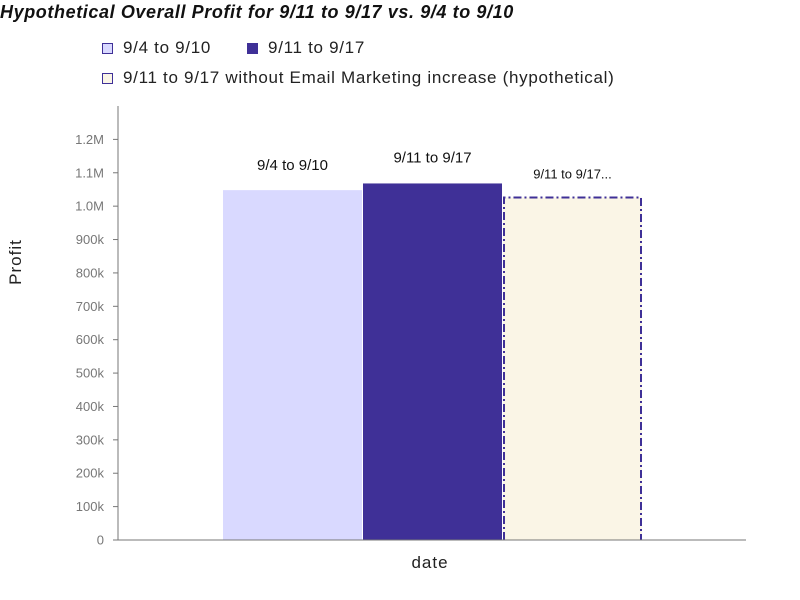  I want to click on y-tick-label-4: 400k, so click(90, 406).